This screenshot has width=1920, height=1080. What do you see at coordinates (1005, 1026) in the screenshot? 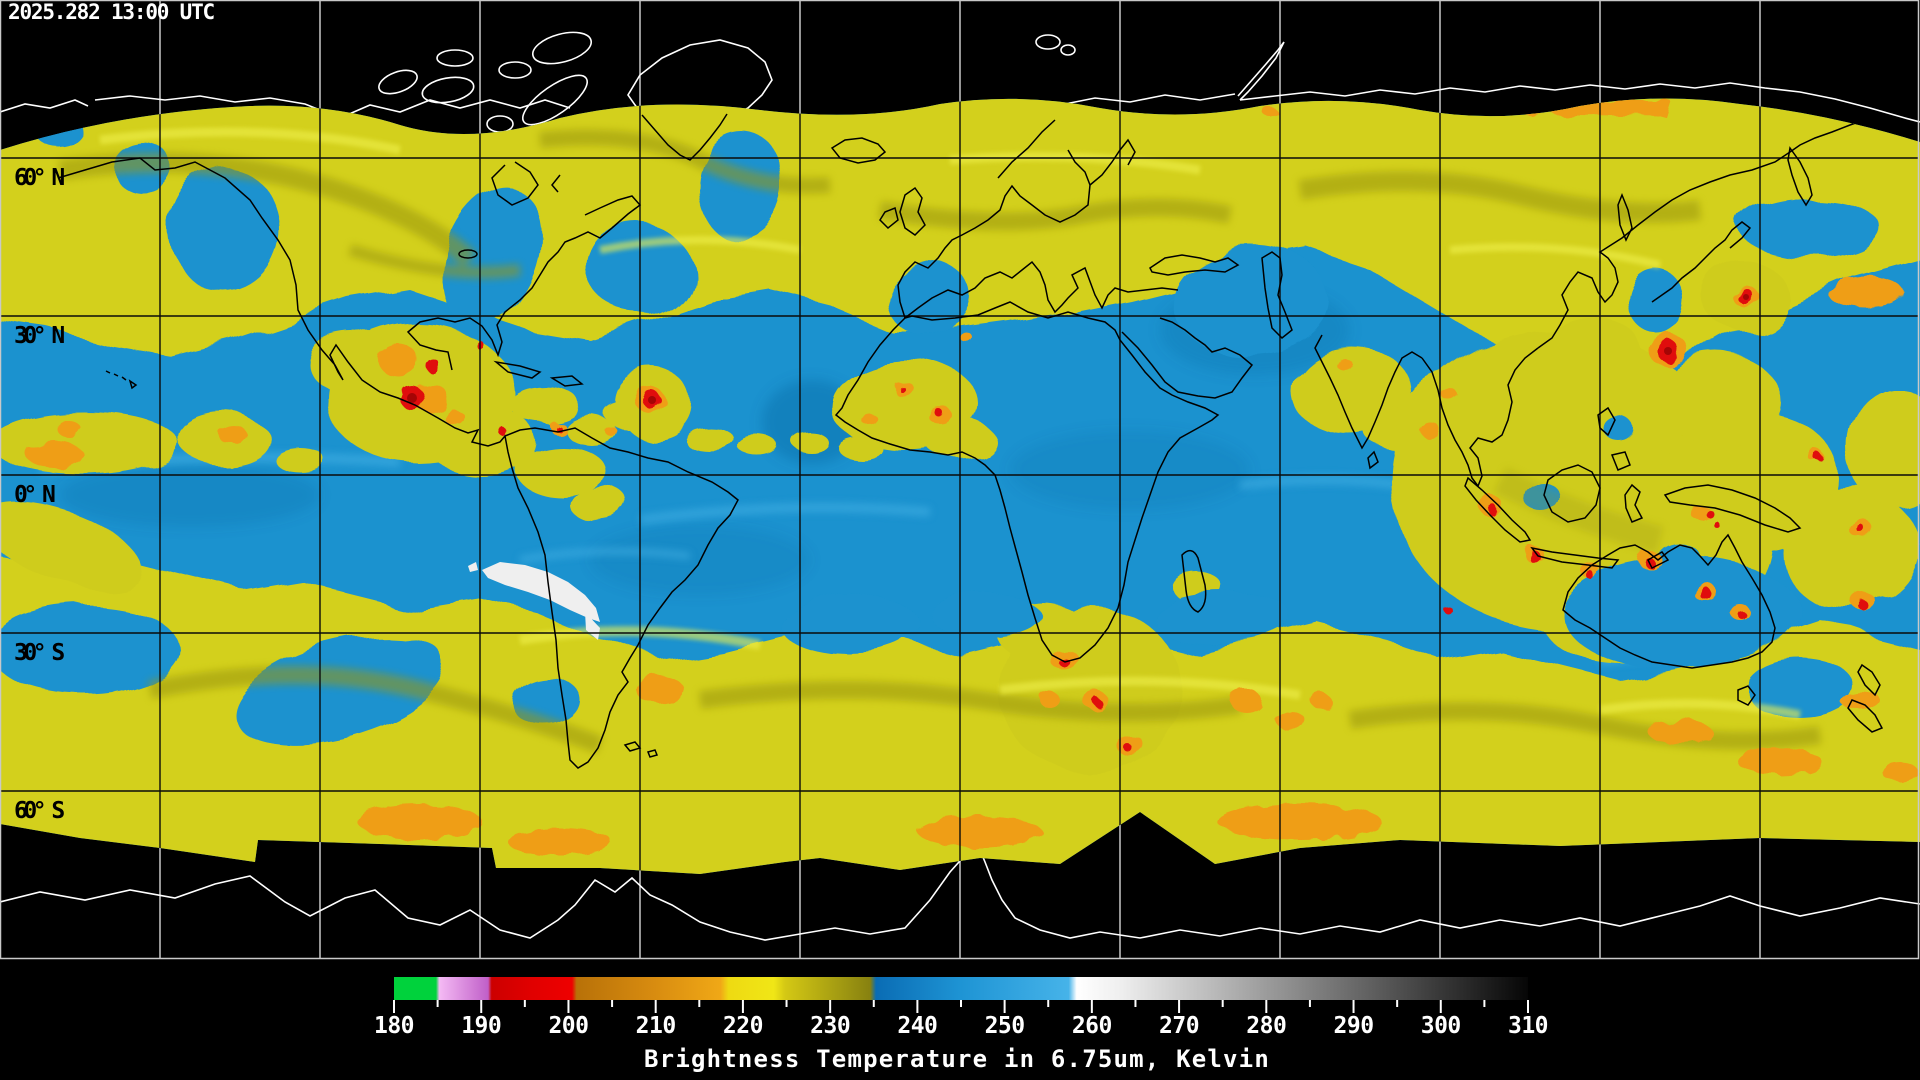
I see `colorbar-tick-label: 250` at bounding box center [1005, 1026].